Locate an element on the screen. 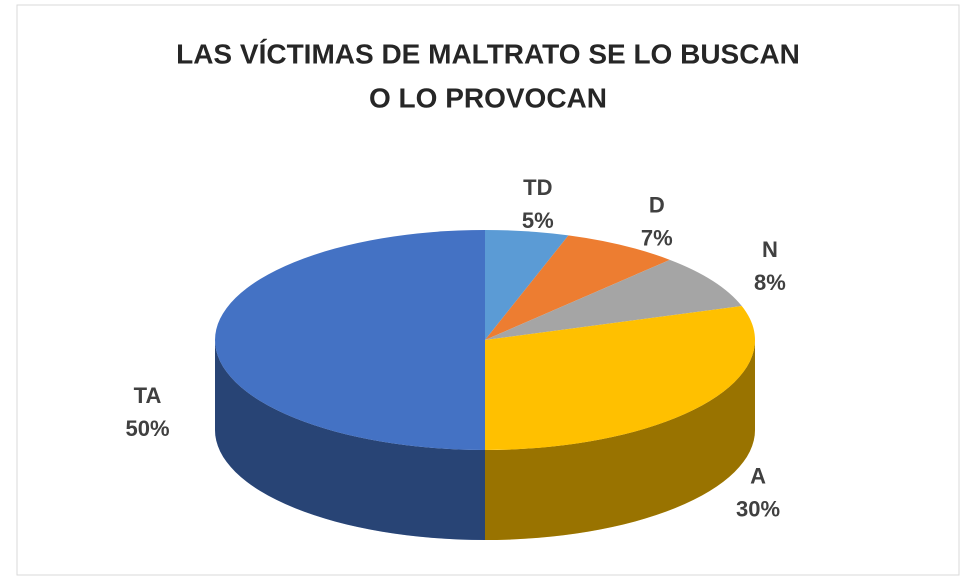 The width and height of the screenshot is (965, 581). data-label-category: TD is located at coordinates (537, 187).